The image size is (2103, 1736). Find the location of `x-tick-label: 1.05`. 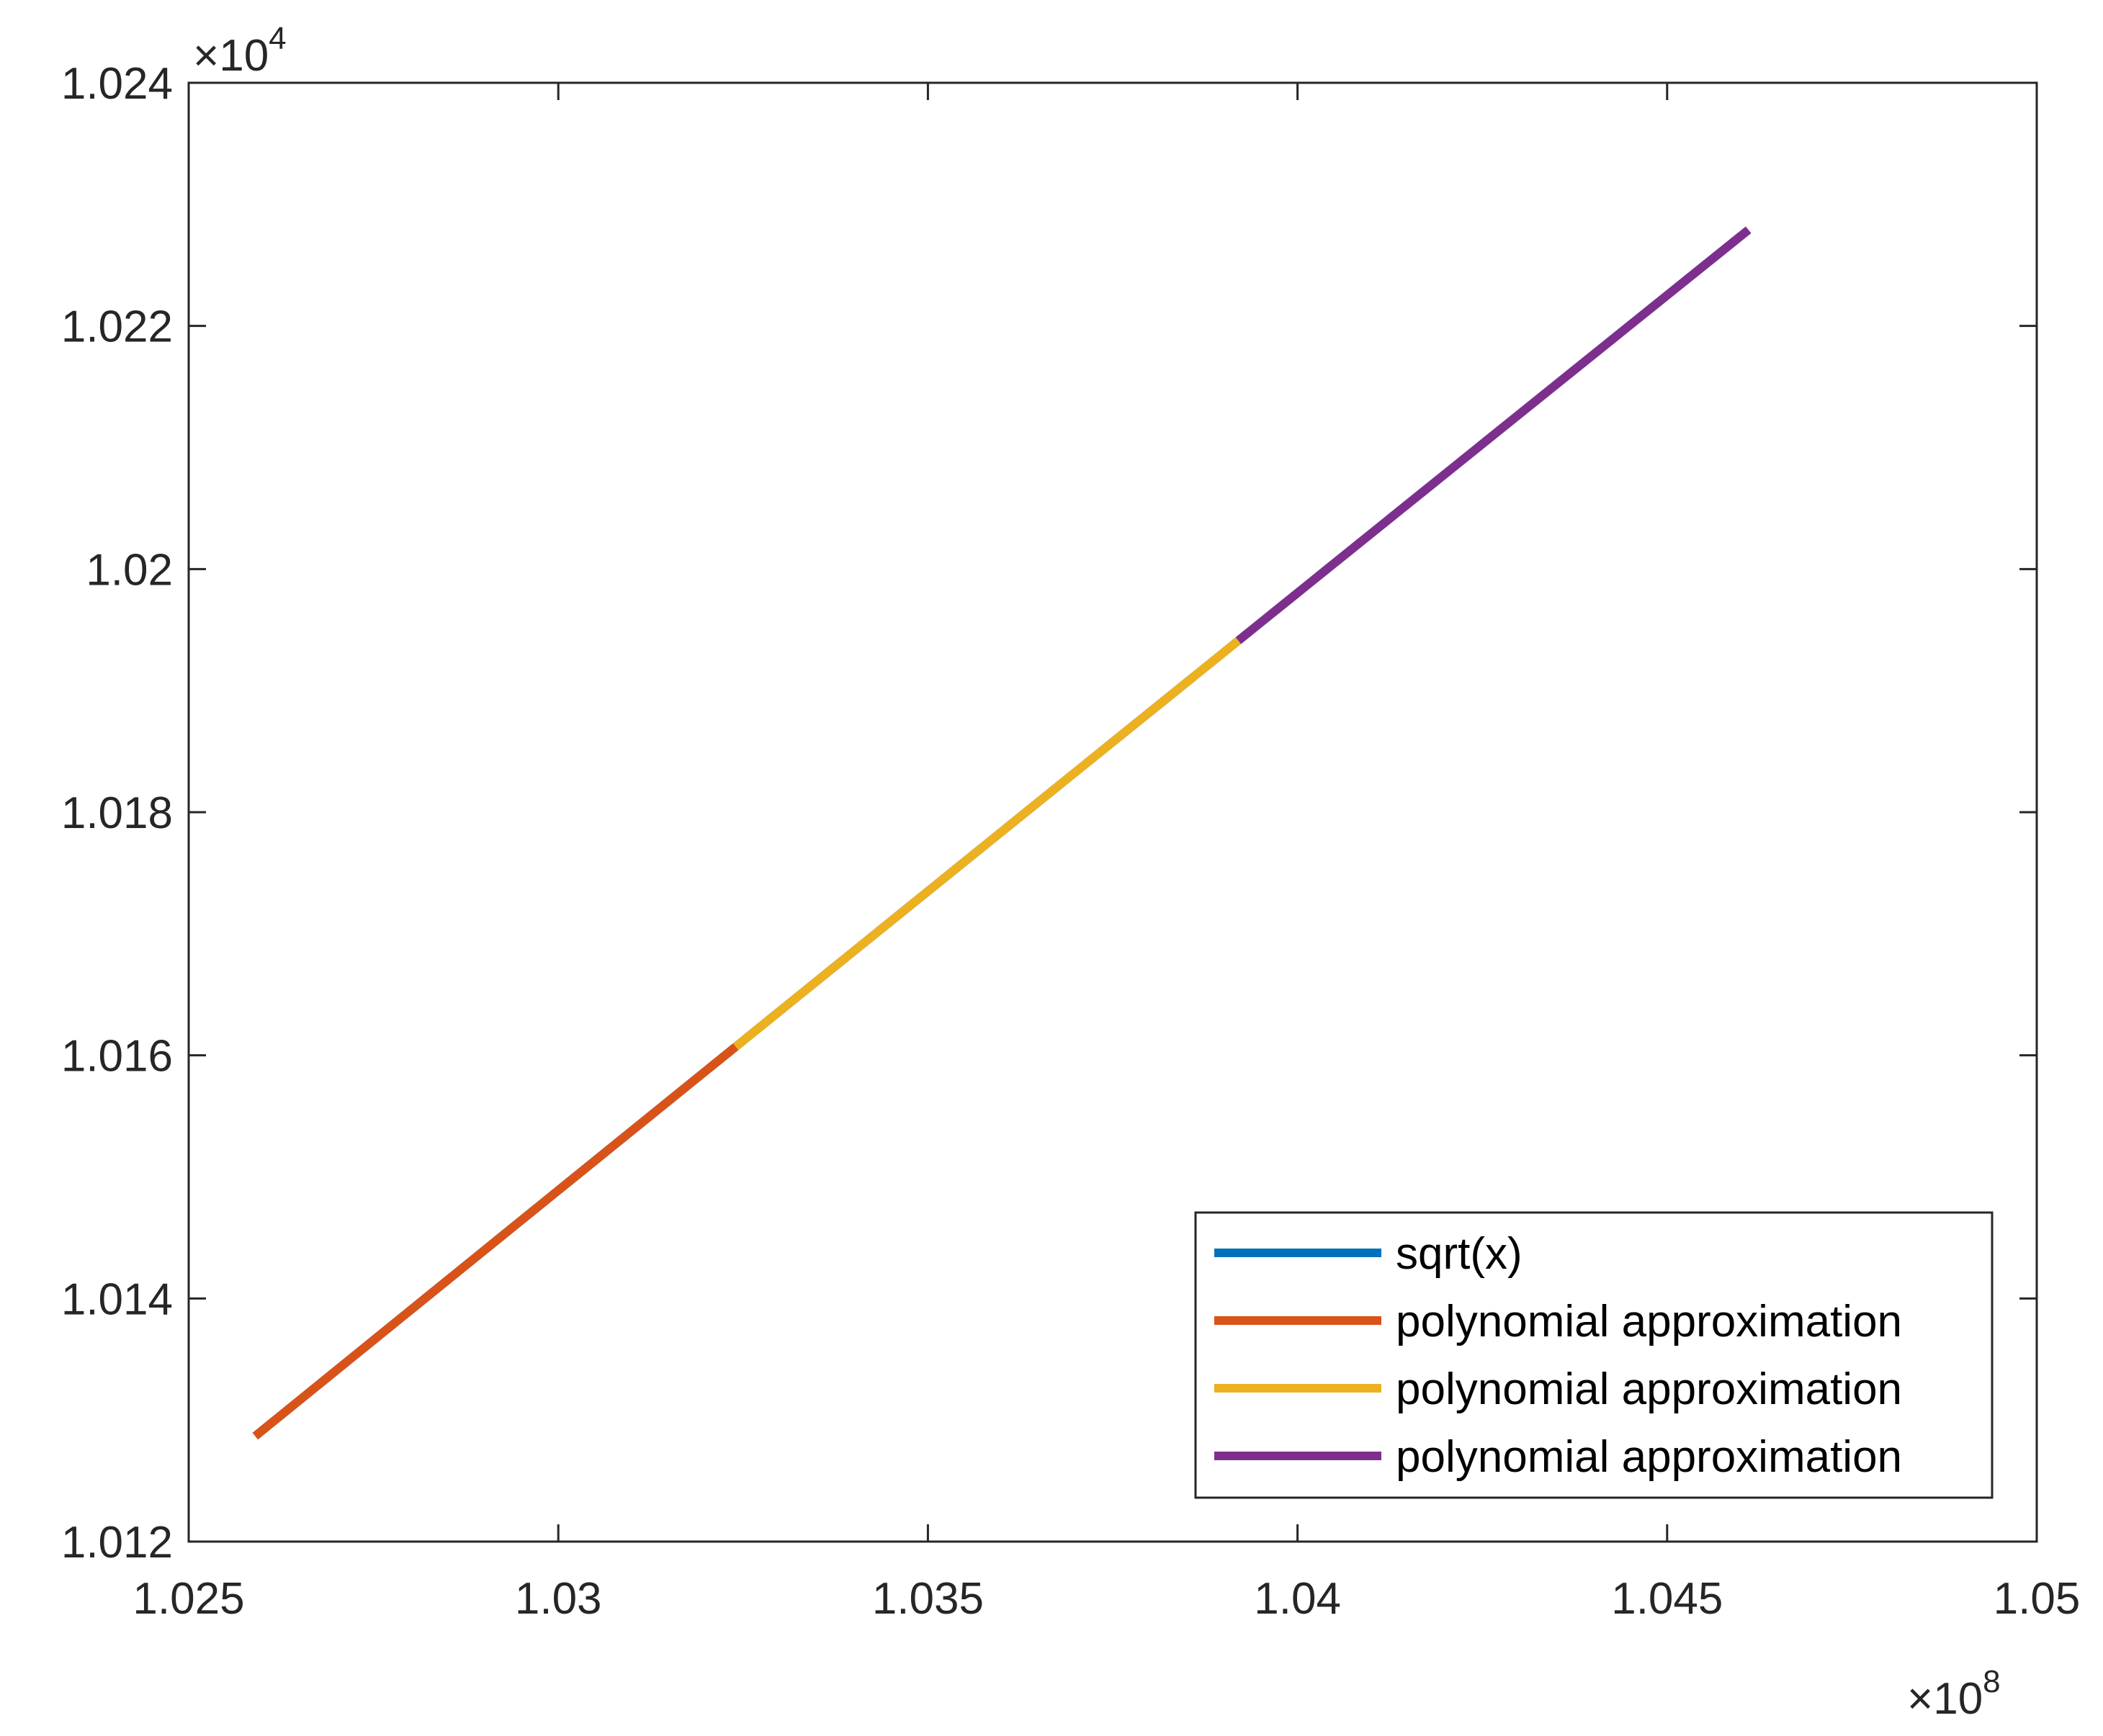

x-tick-label: 1.05 is located at coordinates (2037, 1599).